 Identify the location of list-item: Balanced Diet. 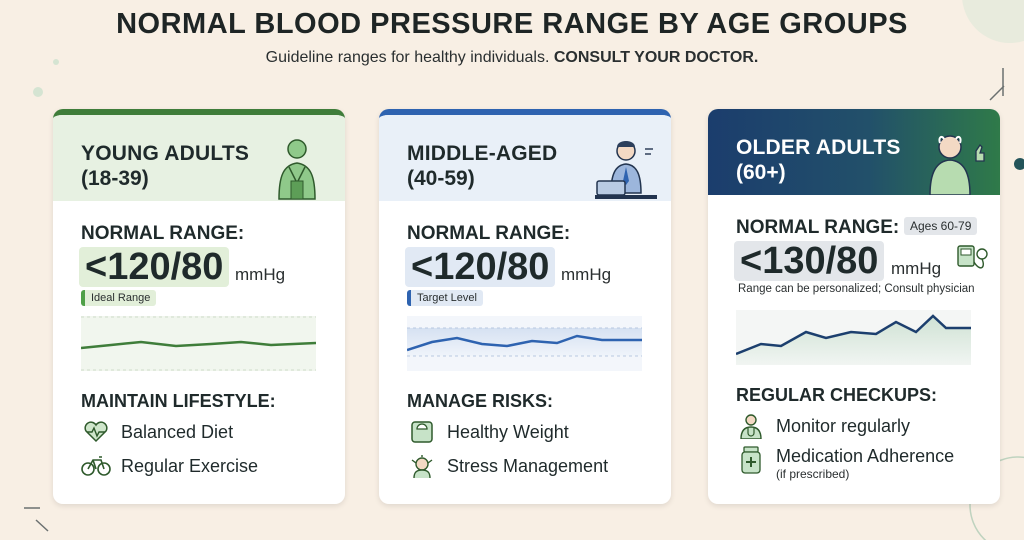
(157, 432).